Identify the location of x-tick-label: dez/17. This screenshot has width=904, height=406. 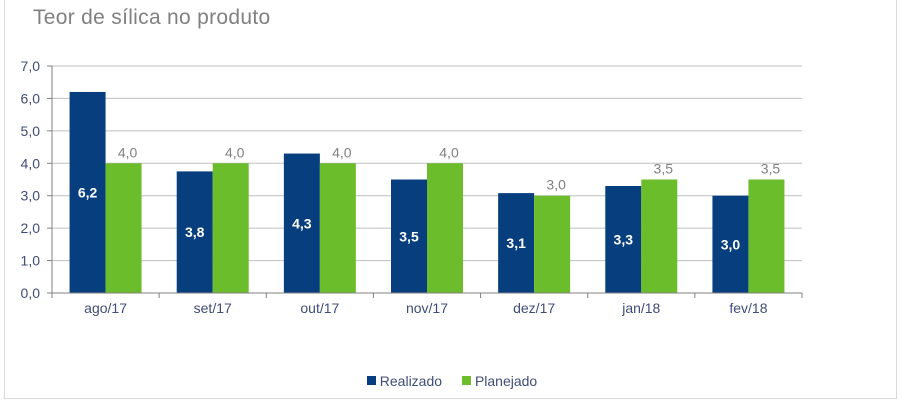
(534, 308).